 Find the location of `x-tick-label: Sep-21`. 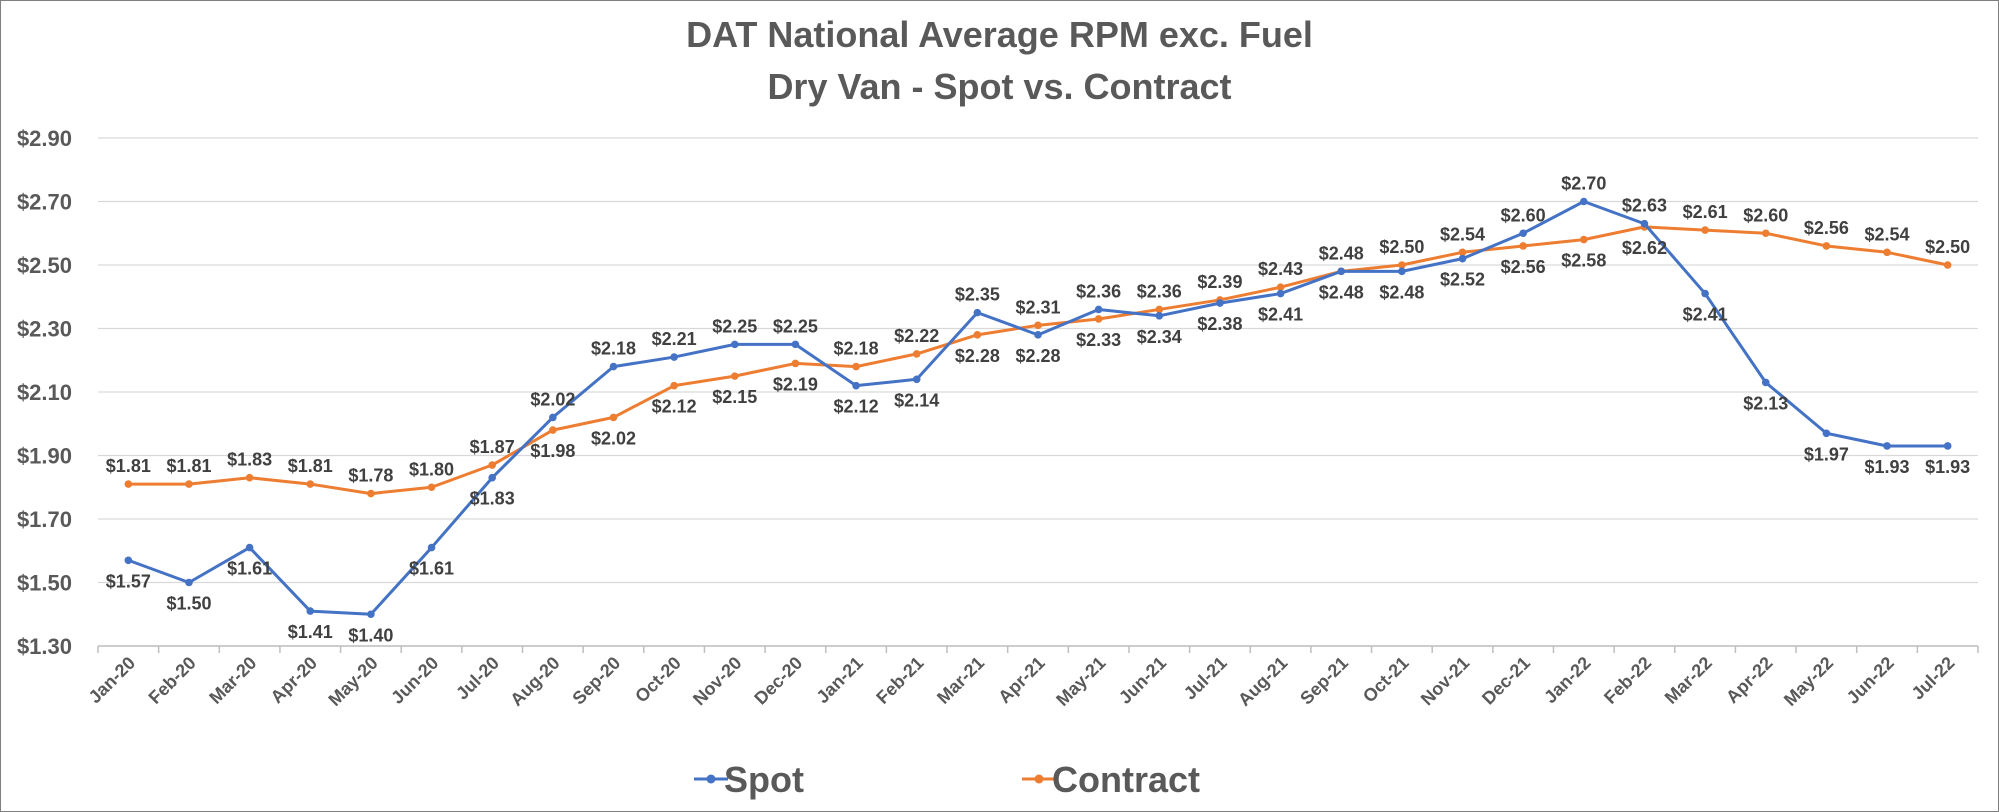

x-tick-label: Sep-21 is located at coordinates (1324, 681).